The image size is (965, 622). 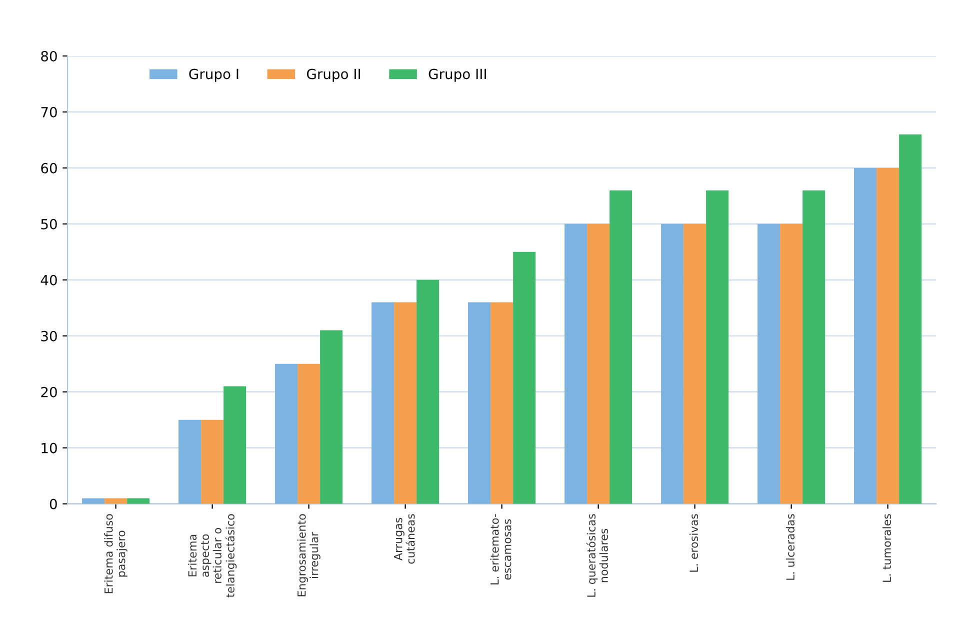 I want to click on x-tick-label: Arrugas cutáneas, so click(x=404, y=539).